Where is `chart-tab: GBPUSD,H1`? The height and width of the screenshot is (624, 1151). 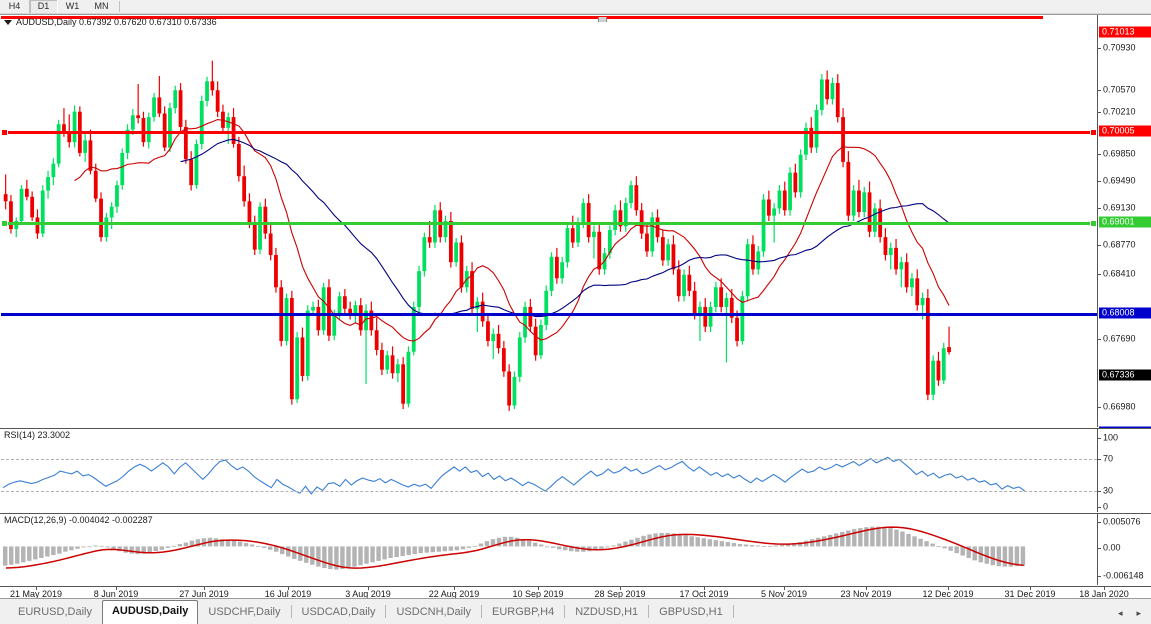 chart-tab: GBPUSD,H1 is located at coordinates (691, 612).